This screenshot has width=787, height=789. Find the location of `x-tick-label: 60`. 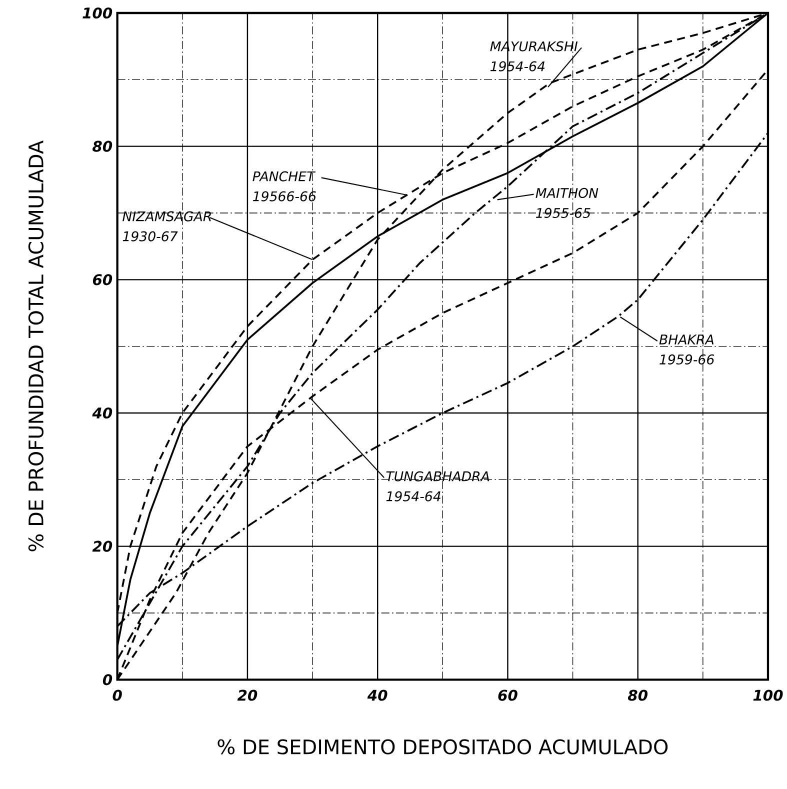

x-tick-label: 60 is located at coordinates (508, 695).